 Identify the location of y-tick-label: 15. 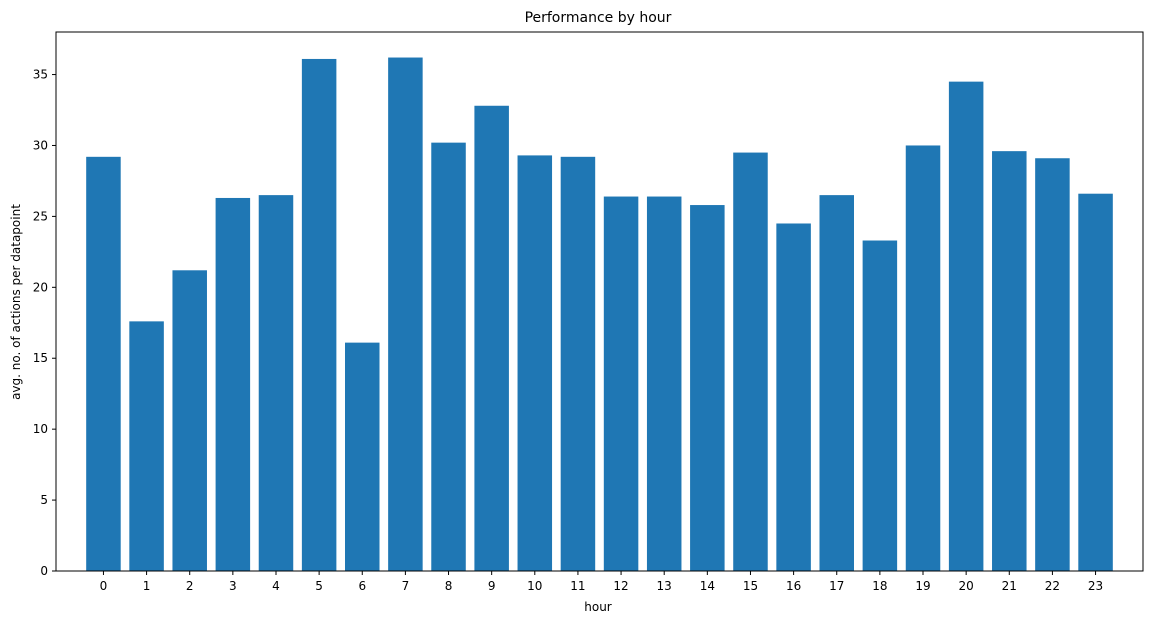
(40, 358).